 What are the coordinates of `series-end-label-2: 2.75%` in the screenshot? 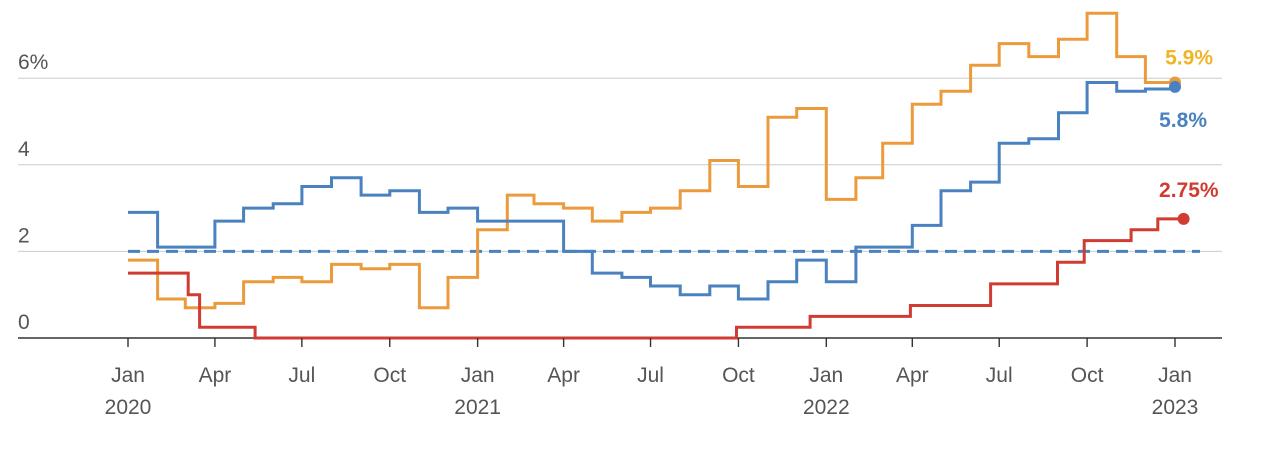 It's located at (1189, 190).